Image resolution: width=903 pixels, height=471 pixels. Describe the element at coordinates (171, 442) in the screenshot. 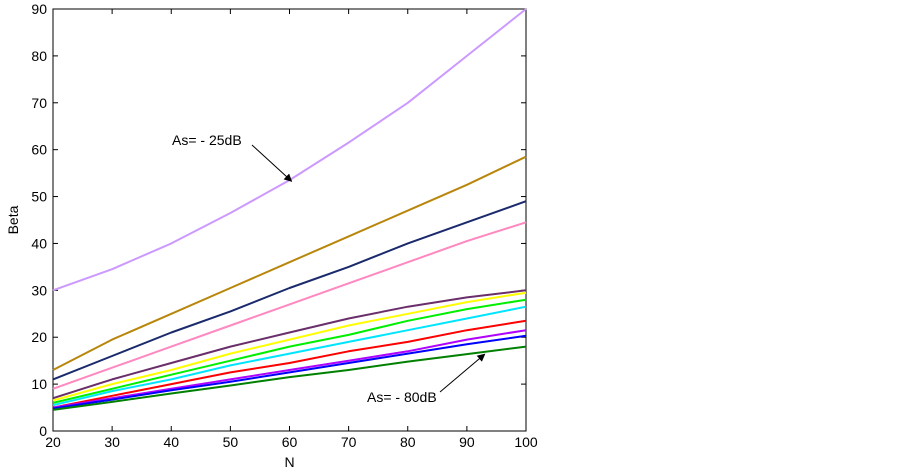

I see `x-tick-label: 40` at that location.